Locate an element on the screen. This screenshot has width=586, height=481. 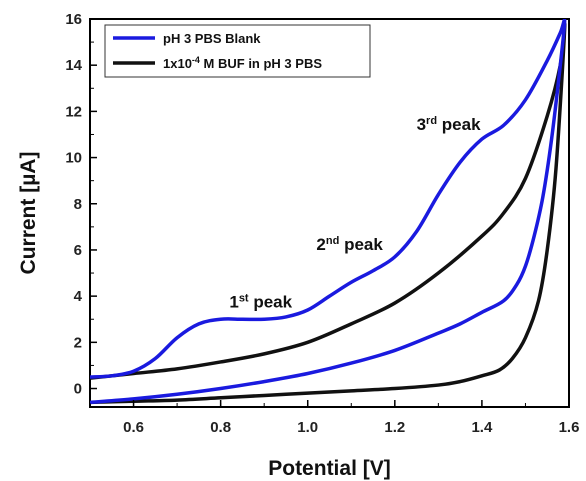
legend-label-blank: pH 3 PBS Blank is located at coordinates (212, 38).